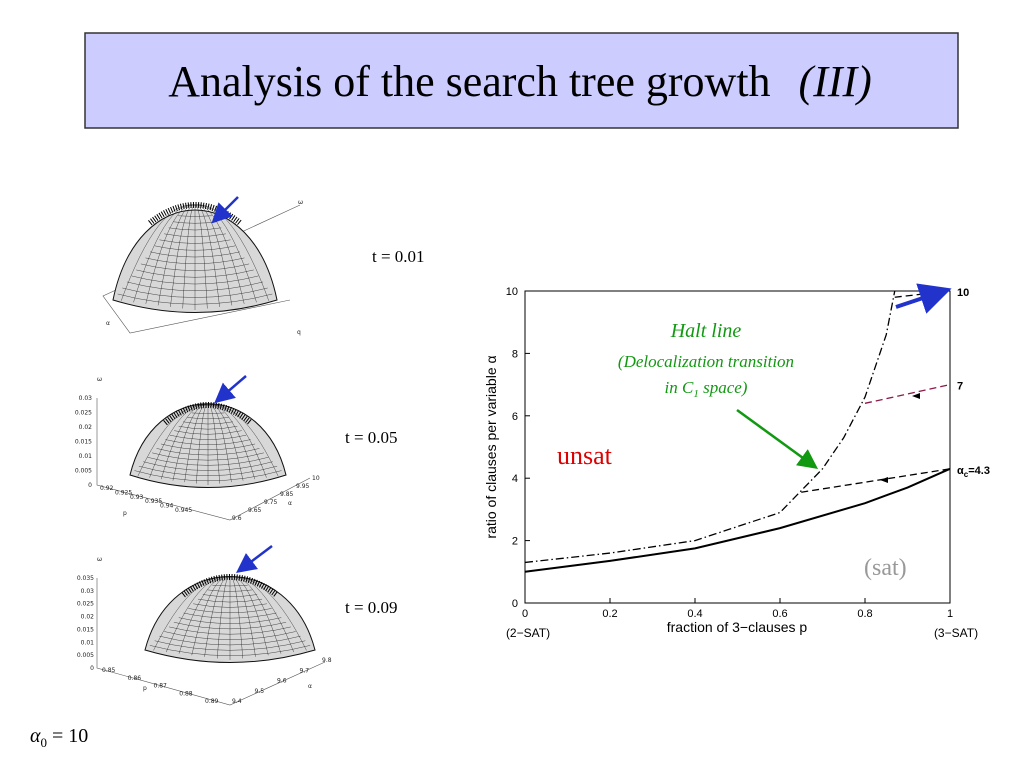  What do you see at coordinates (515, 479) in the screenshot?
I see `y-tick-label: 4` at bounding box center [515, 479].